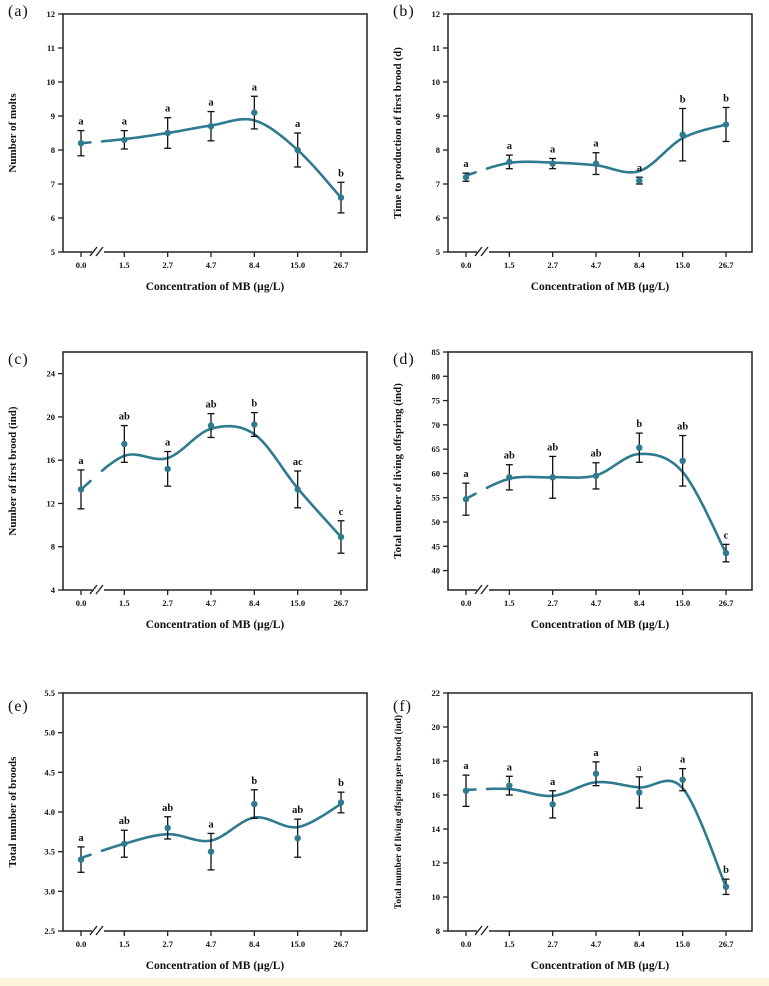 The image size is (769, 986). I want to click on svg-text: 40, so click(436, 571).